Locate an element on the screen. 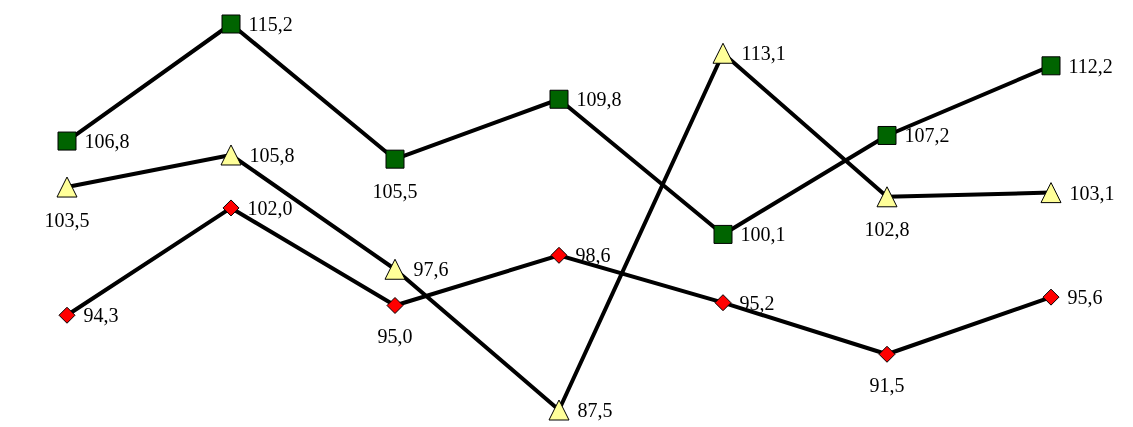  data-label: 113,1 is located at coordinates (763, 53).